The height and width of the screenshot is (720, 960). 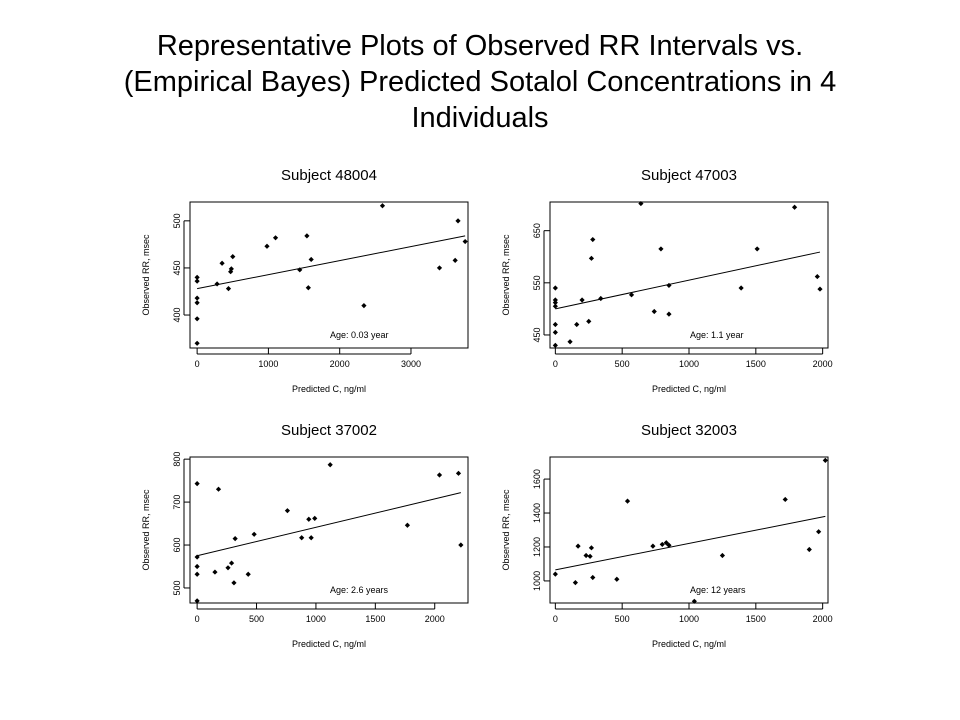 What do you see at coordinates (717, 335) in the screenshot?
I see `age-annotation: Age: 1.1 year` at bounding box center [717, 335].